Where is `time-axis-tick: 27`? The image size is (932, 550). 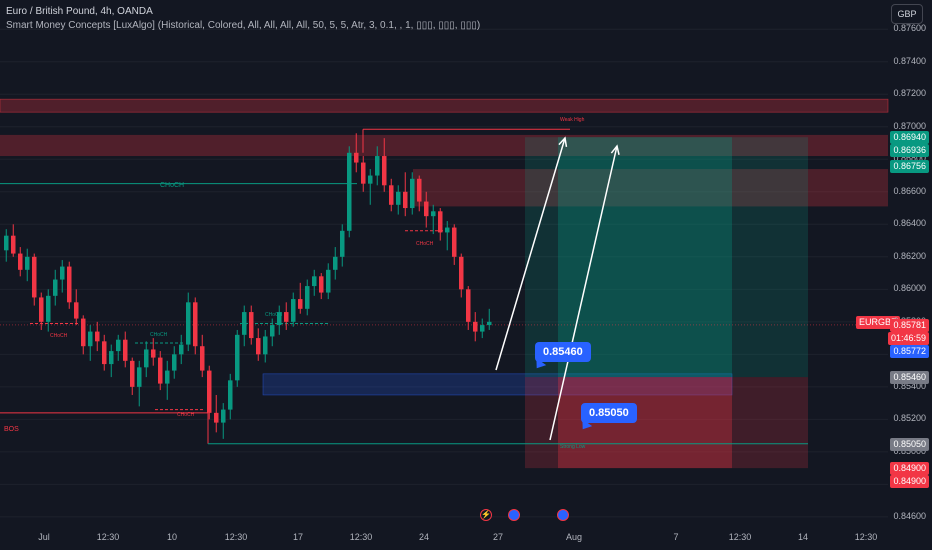
time-axis-tick: 27 is located at coordinates (498, 537).